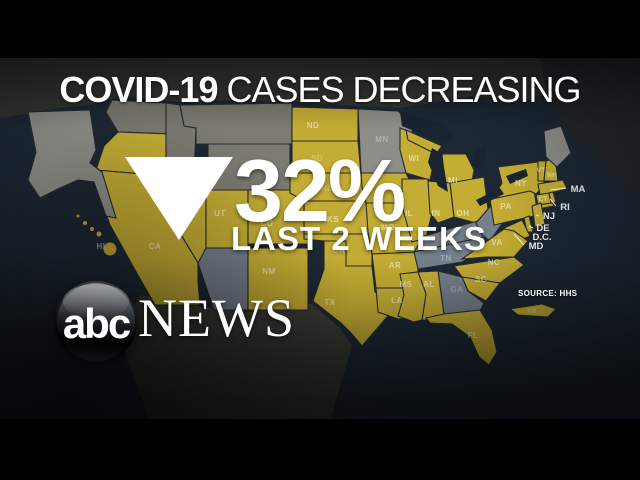 The height and width of the screenshot is (480, 640). What do you see at coordinates (406, 284) in the screenshot?
I see `state-label-ms: MS` at bounding box center [406, 284].